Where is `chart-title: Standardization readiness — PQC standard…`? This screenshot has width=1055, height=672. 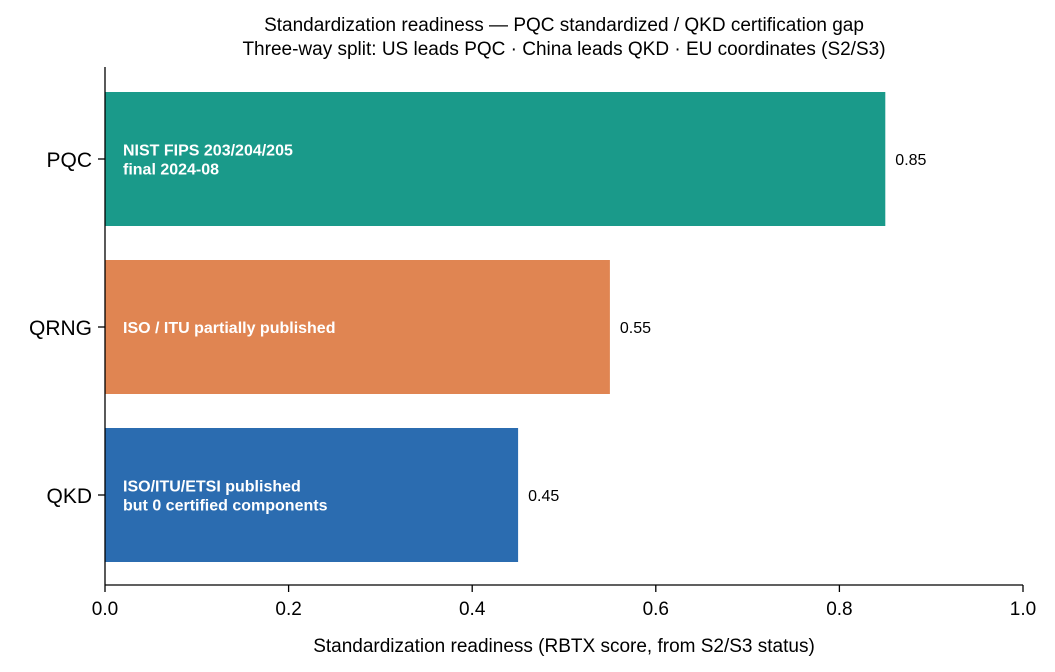
chart-title: Standardization readiness — PQC standard… is located at coordinates (564, 25).